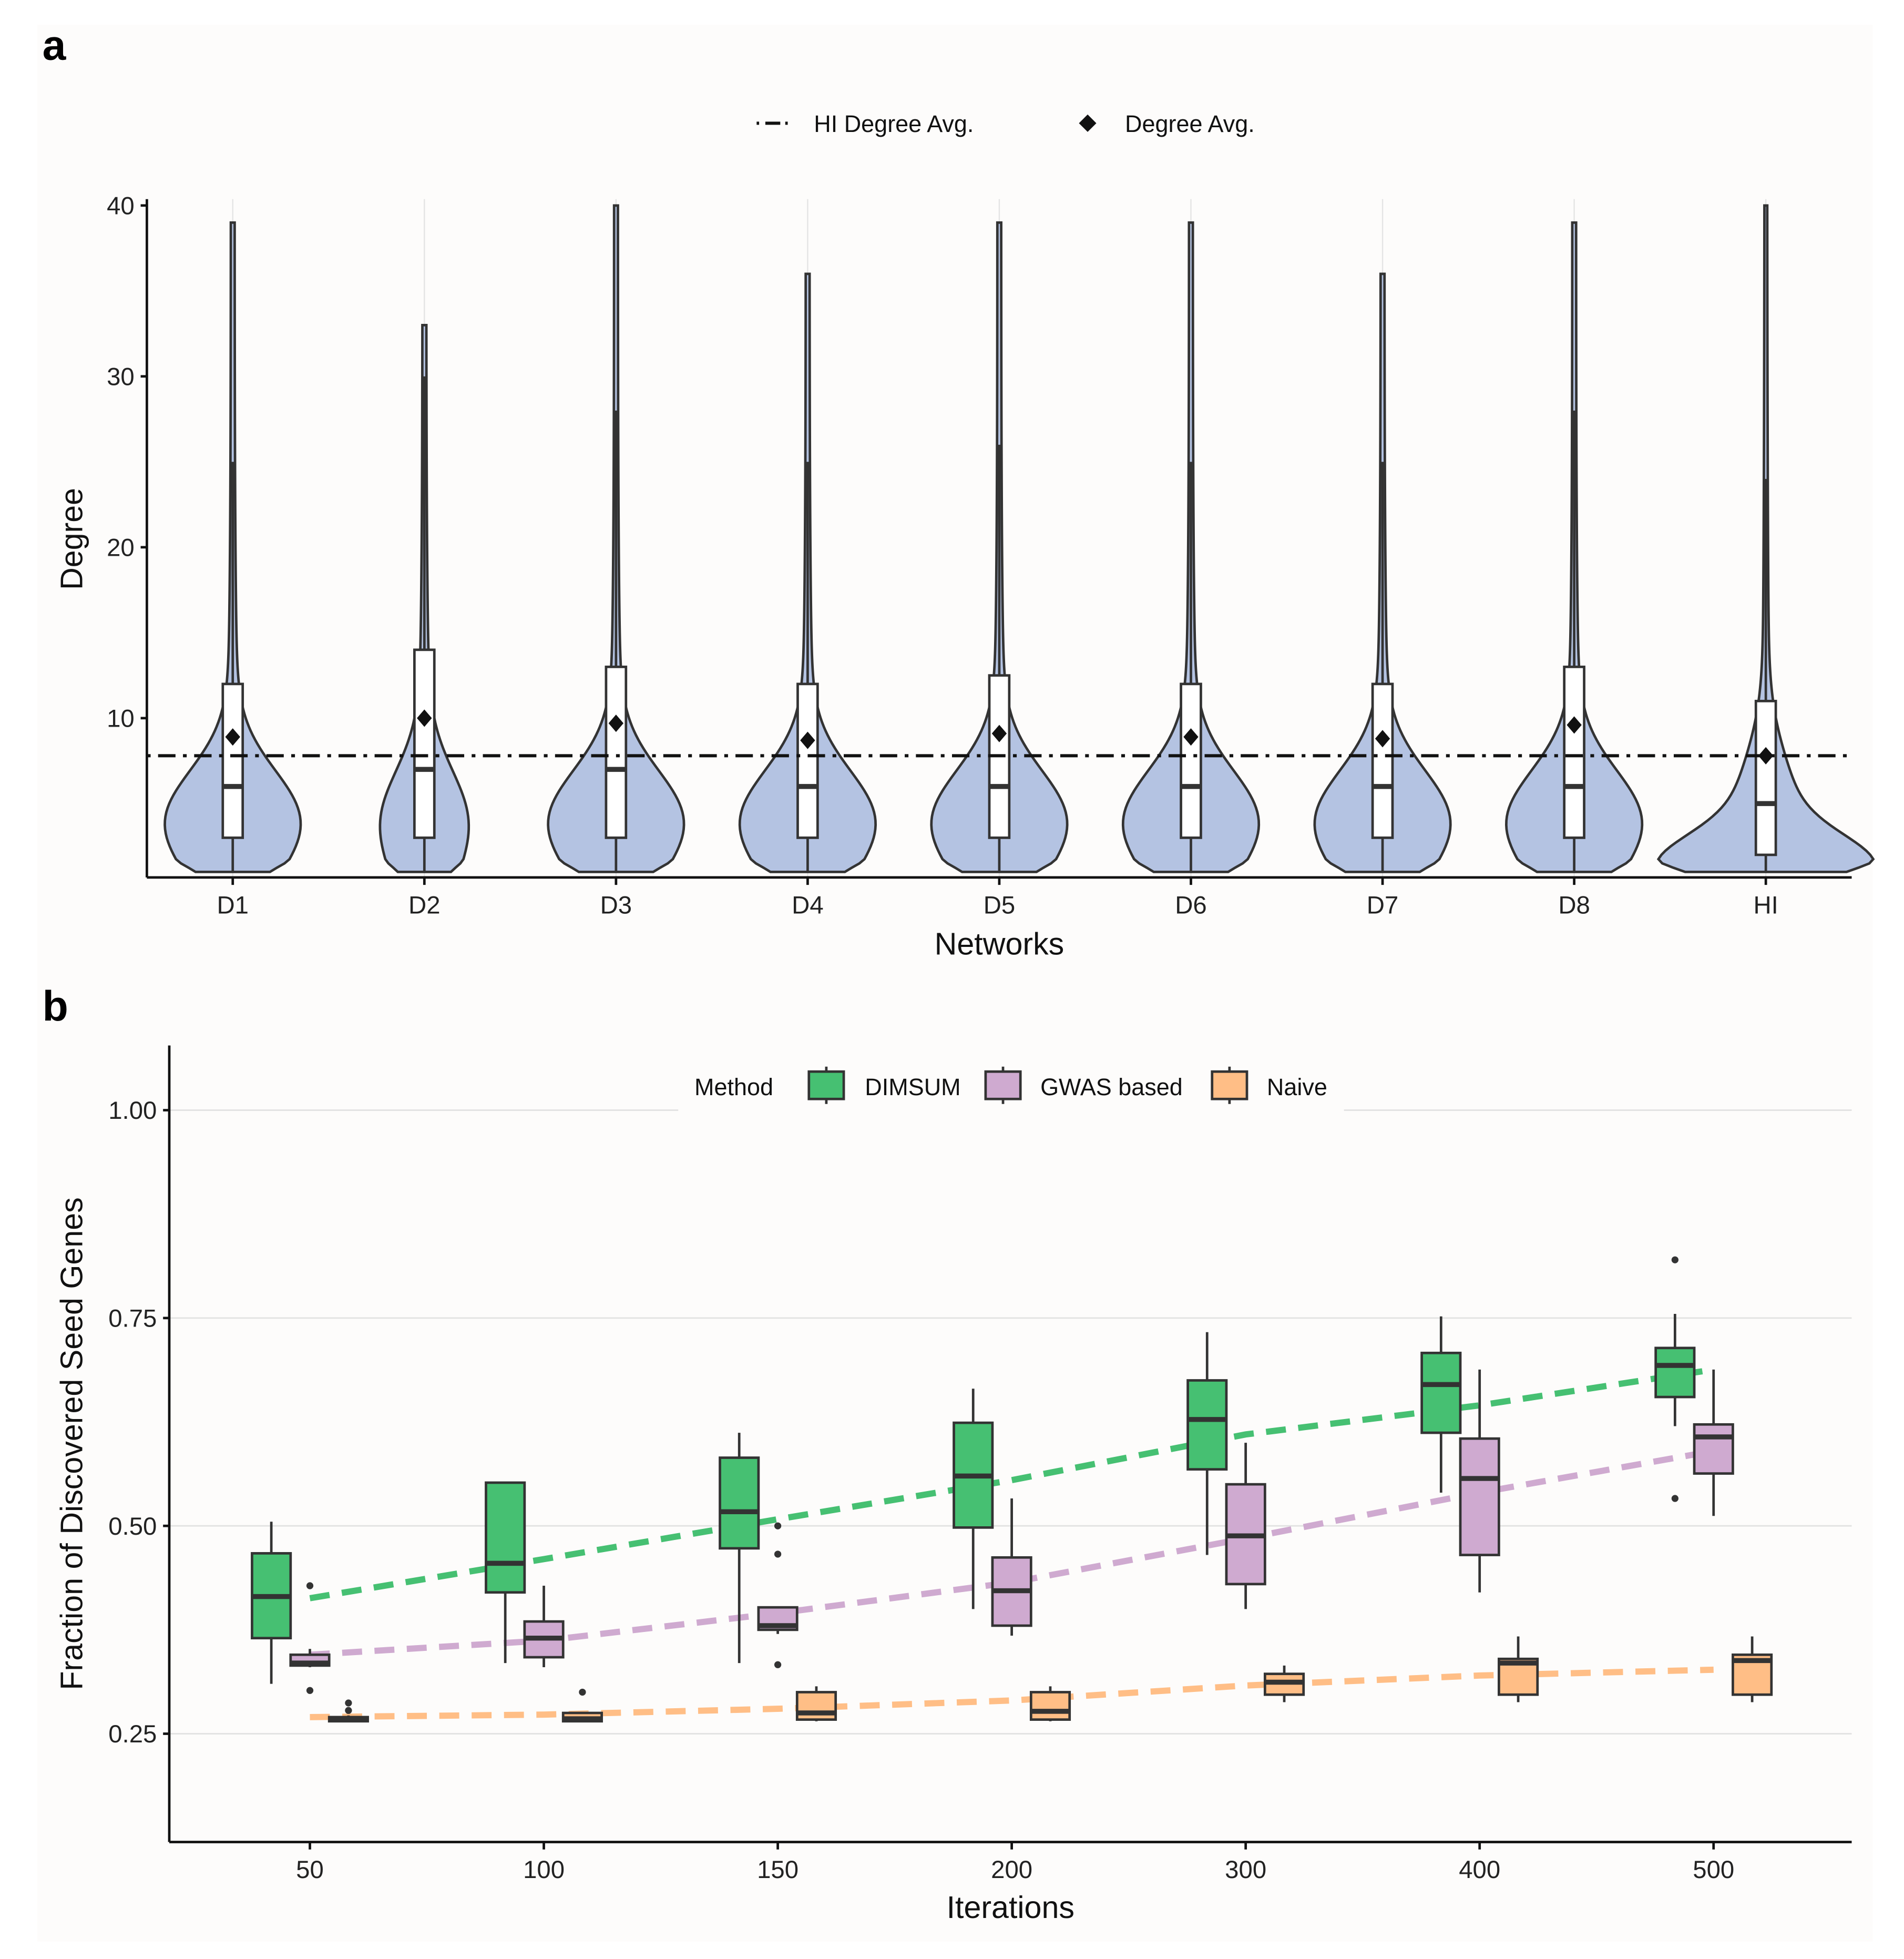 The height and width of the screenshot is (1959, 1904). What do you see at coordinates (1382, 760) in the screenshot?
I see `box-D7` at bounding box center [1382, 760].